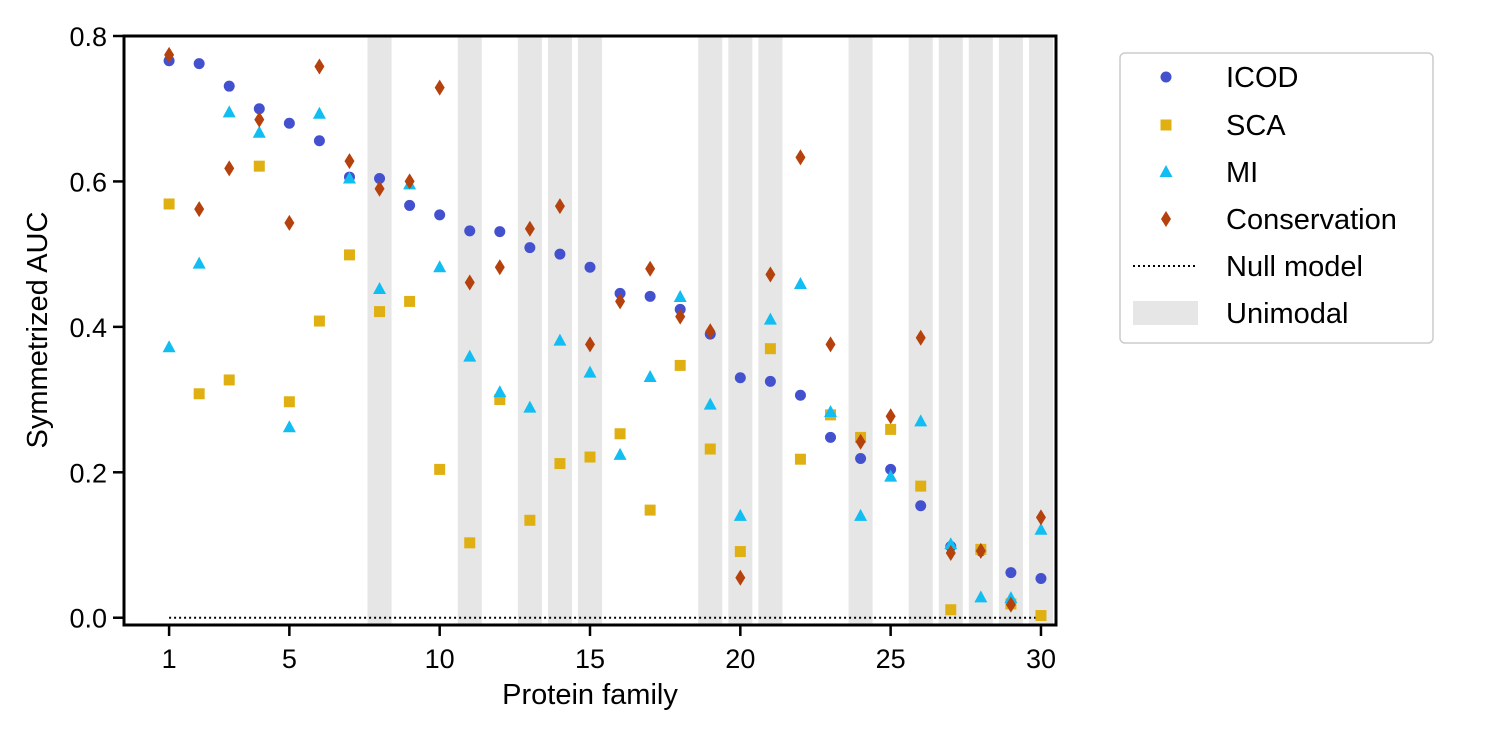 Image resolution: width=1494 pixels, height=752 pixels. I want to click on legend-label: Conservation, so click(1311, 220).